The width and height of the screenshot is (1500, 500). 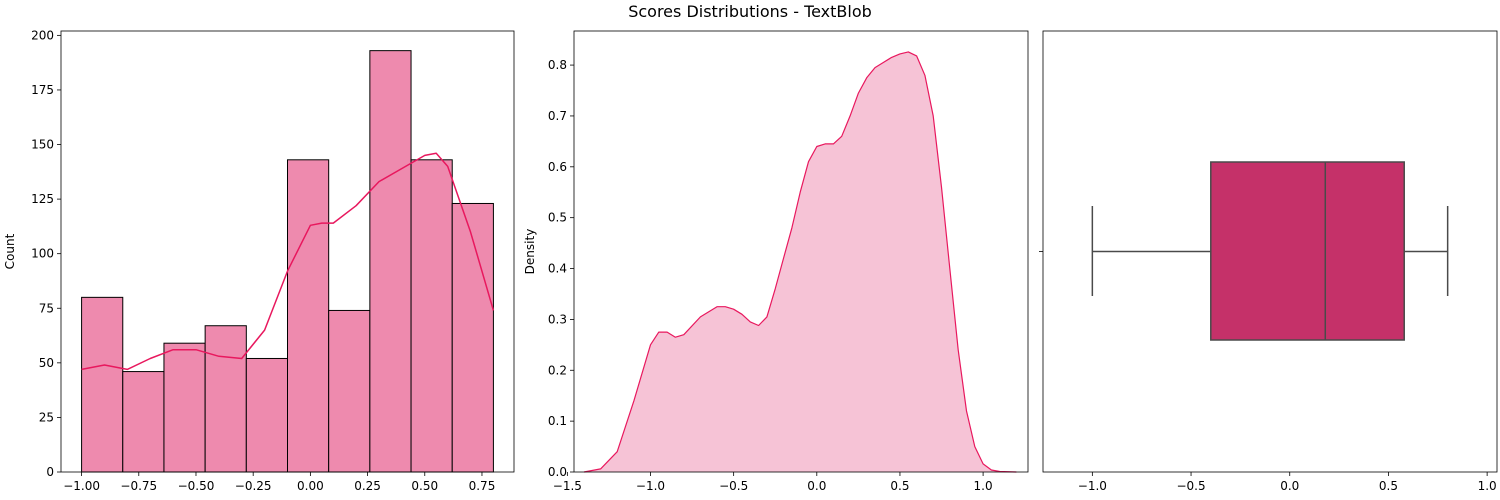 I want to click on box-iqr, so click(x=1307, y=251).